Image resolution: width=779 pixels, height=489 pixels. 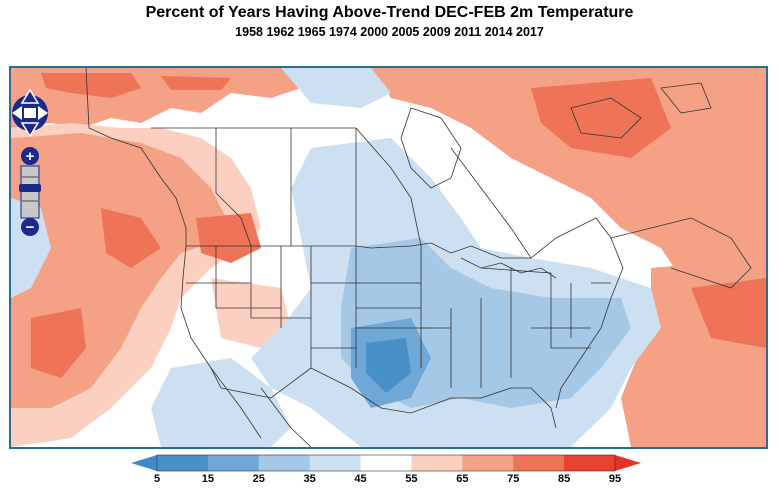 I want to click on cool-region-west-coast, so click(x=31, y=248).